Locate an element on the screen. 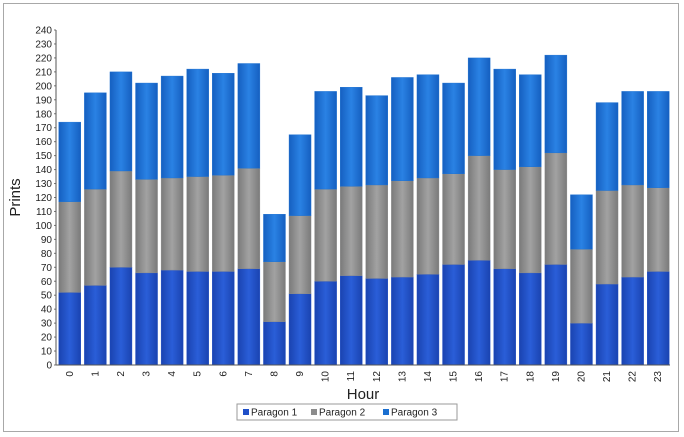  y-tick-label: 150 is located at coordinates (43, 156).